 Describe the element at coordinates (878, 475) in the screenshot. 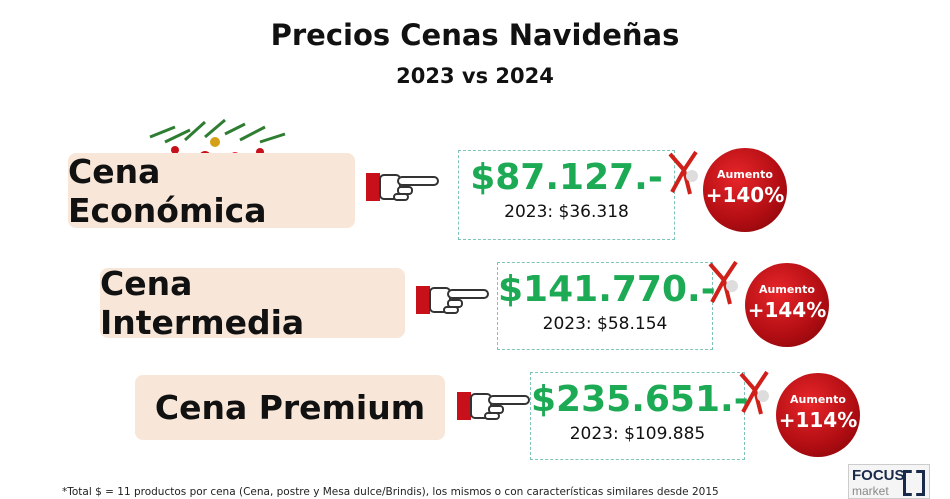

I see `logo-line1: FOCUS` at that location.